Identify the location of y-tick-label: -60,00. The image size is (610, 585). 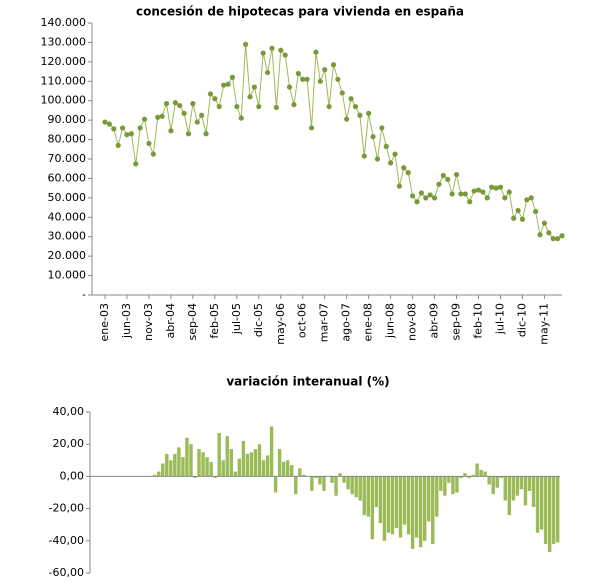
(66, 572).